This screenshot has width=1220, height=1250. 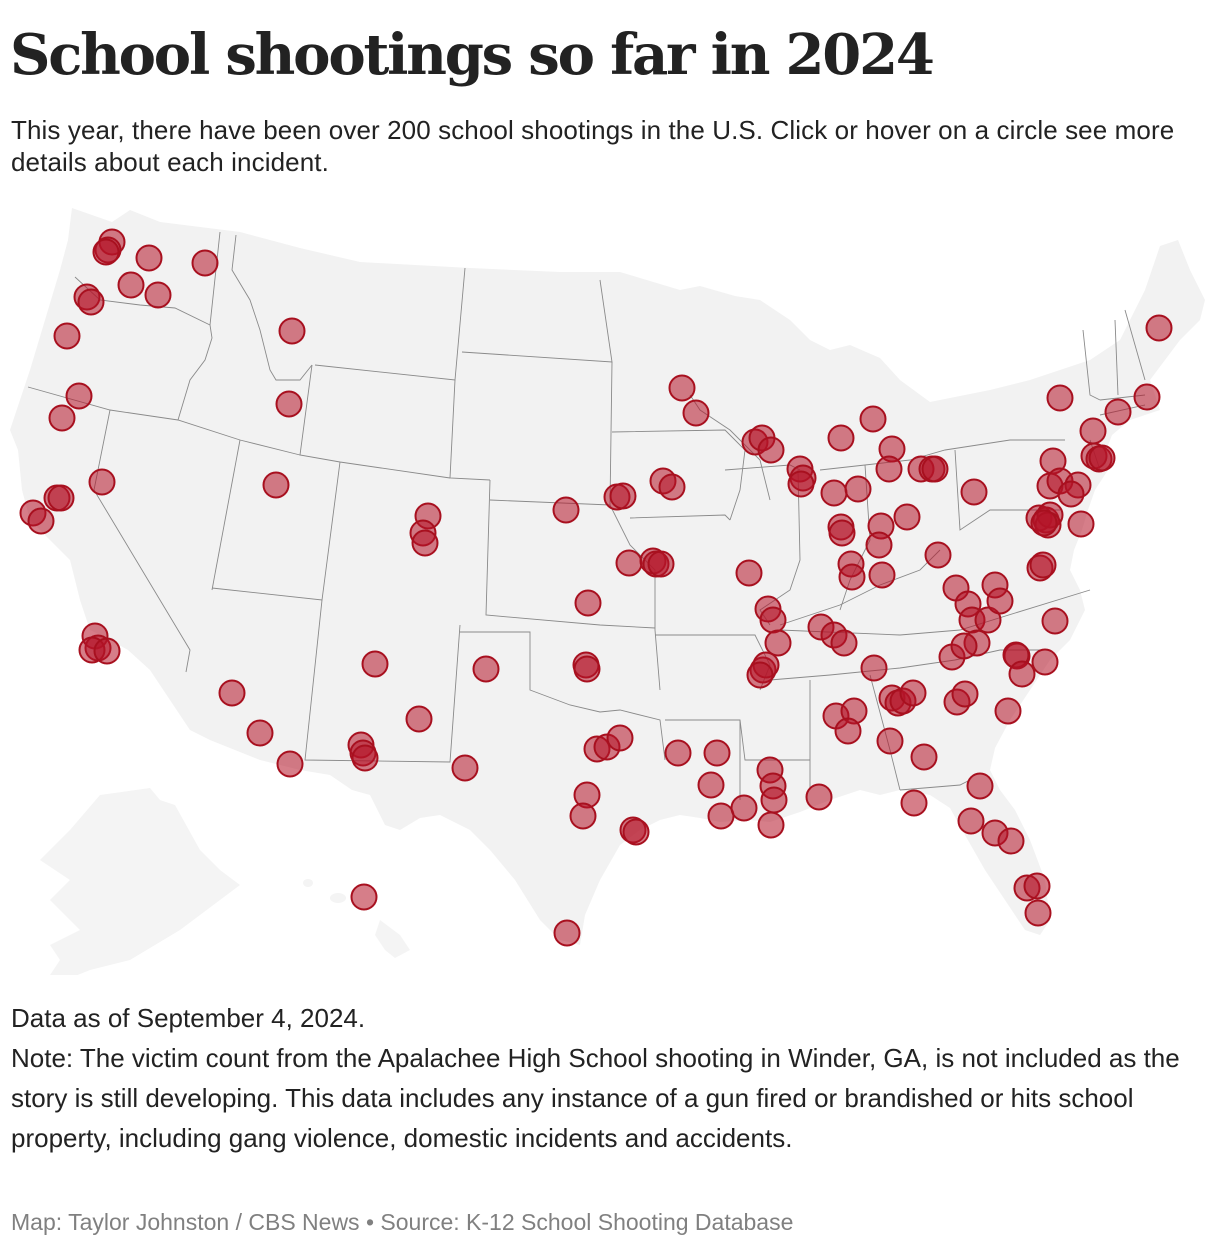 What do you see at coordinates (308, 883) in the screenshot?
I see `hawaii-island` at bounding box center [308, 883].